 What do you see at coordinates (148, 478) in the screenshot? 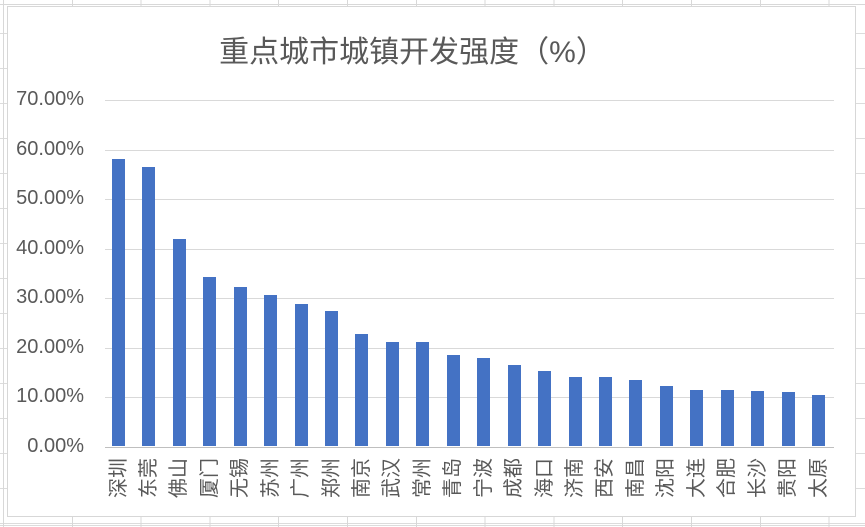
I see `x-axis-label: 东莞` at bounding box center [148, 478].